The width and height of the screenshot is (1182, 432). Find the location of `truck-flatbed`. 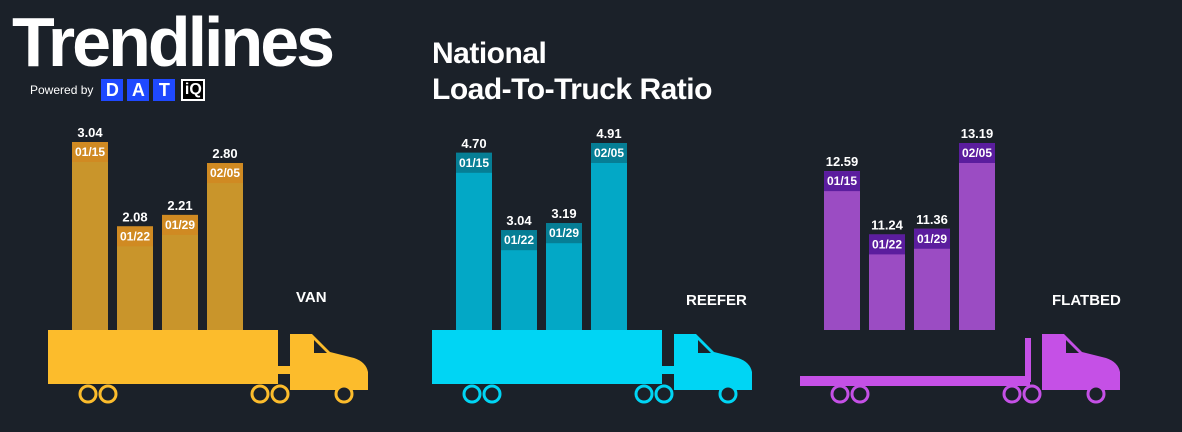

truck-flatbed is located at coordinates (915, 381).